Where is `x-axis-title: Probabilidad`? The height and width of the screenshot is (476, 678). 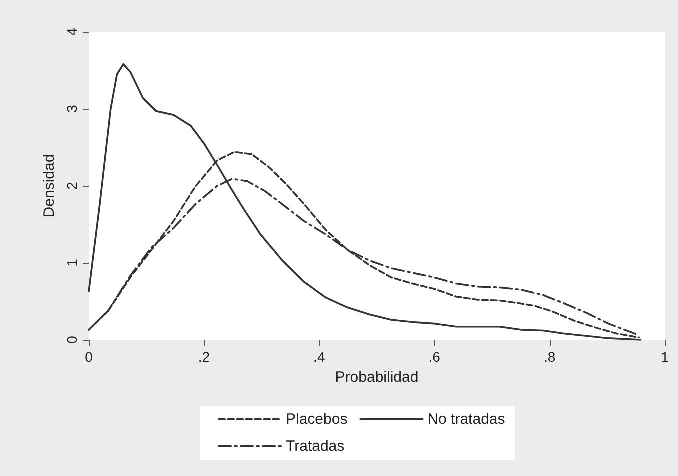
x-axis-title: Probabilidad is located at coordinates (377, 377).